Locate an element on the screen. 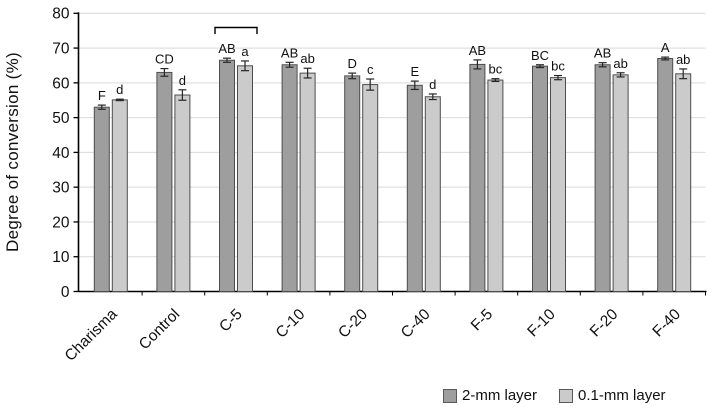  legend-swatch-2mm-icon is located at coordinates (450, 395).